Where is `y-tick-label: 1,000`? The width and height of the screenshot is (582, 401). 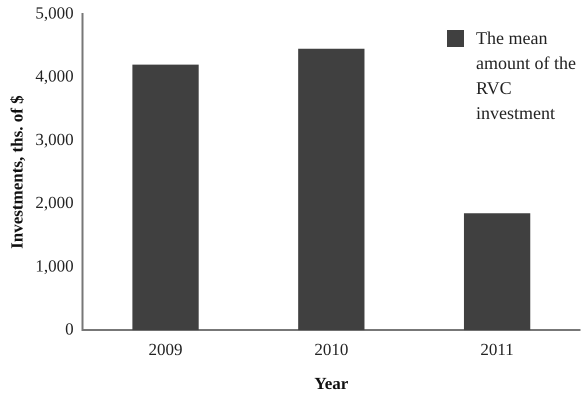
y-tick-label: 1,000 is located at coordinates (54, 266).